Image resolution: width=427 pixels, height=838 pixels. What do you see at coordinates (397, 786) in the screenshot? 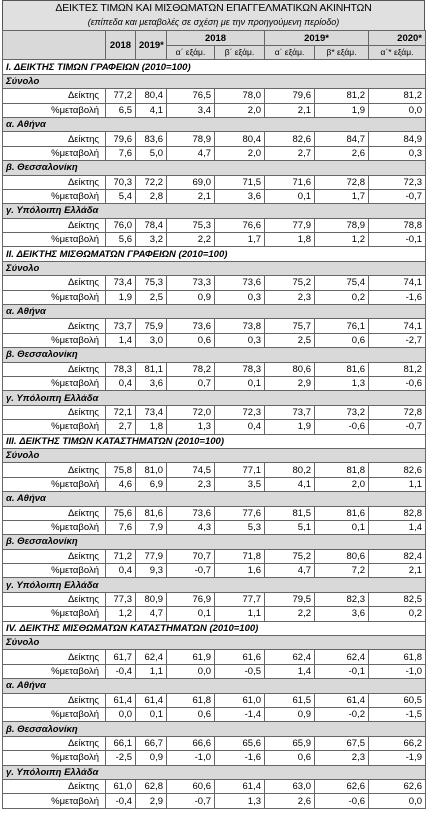
I see `value-cell: 62,6` at bounding box center [397, 786].